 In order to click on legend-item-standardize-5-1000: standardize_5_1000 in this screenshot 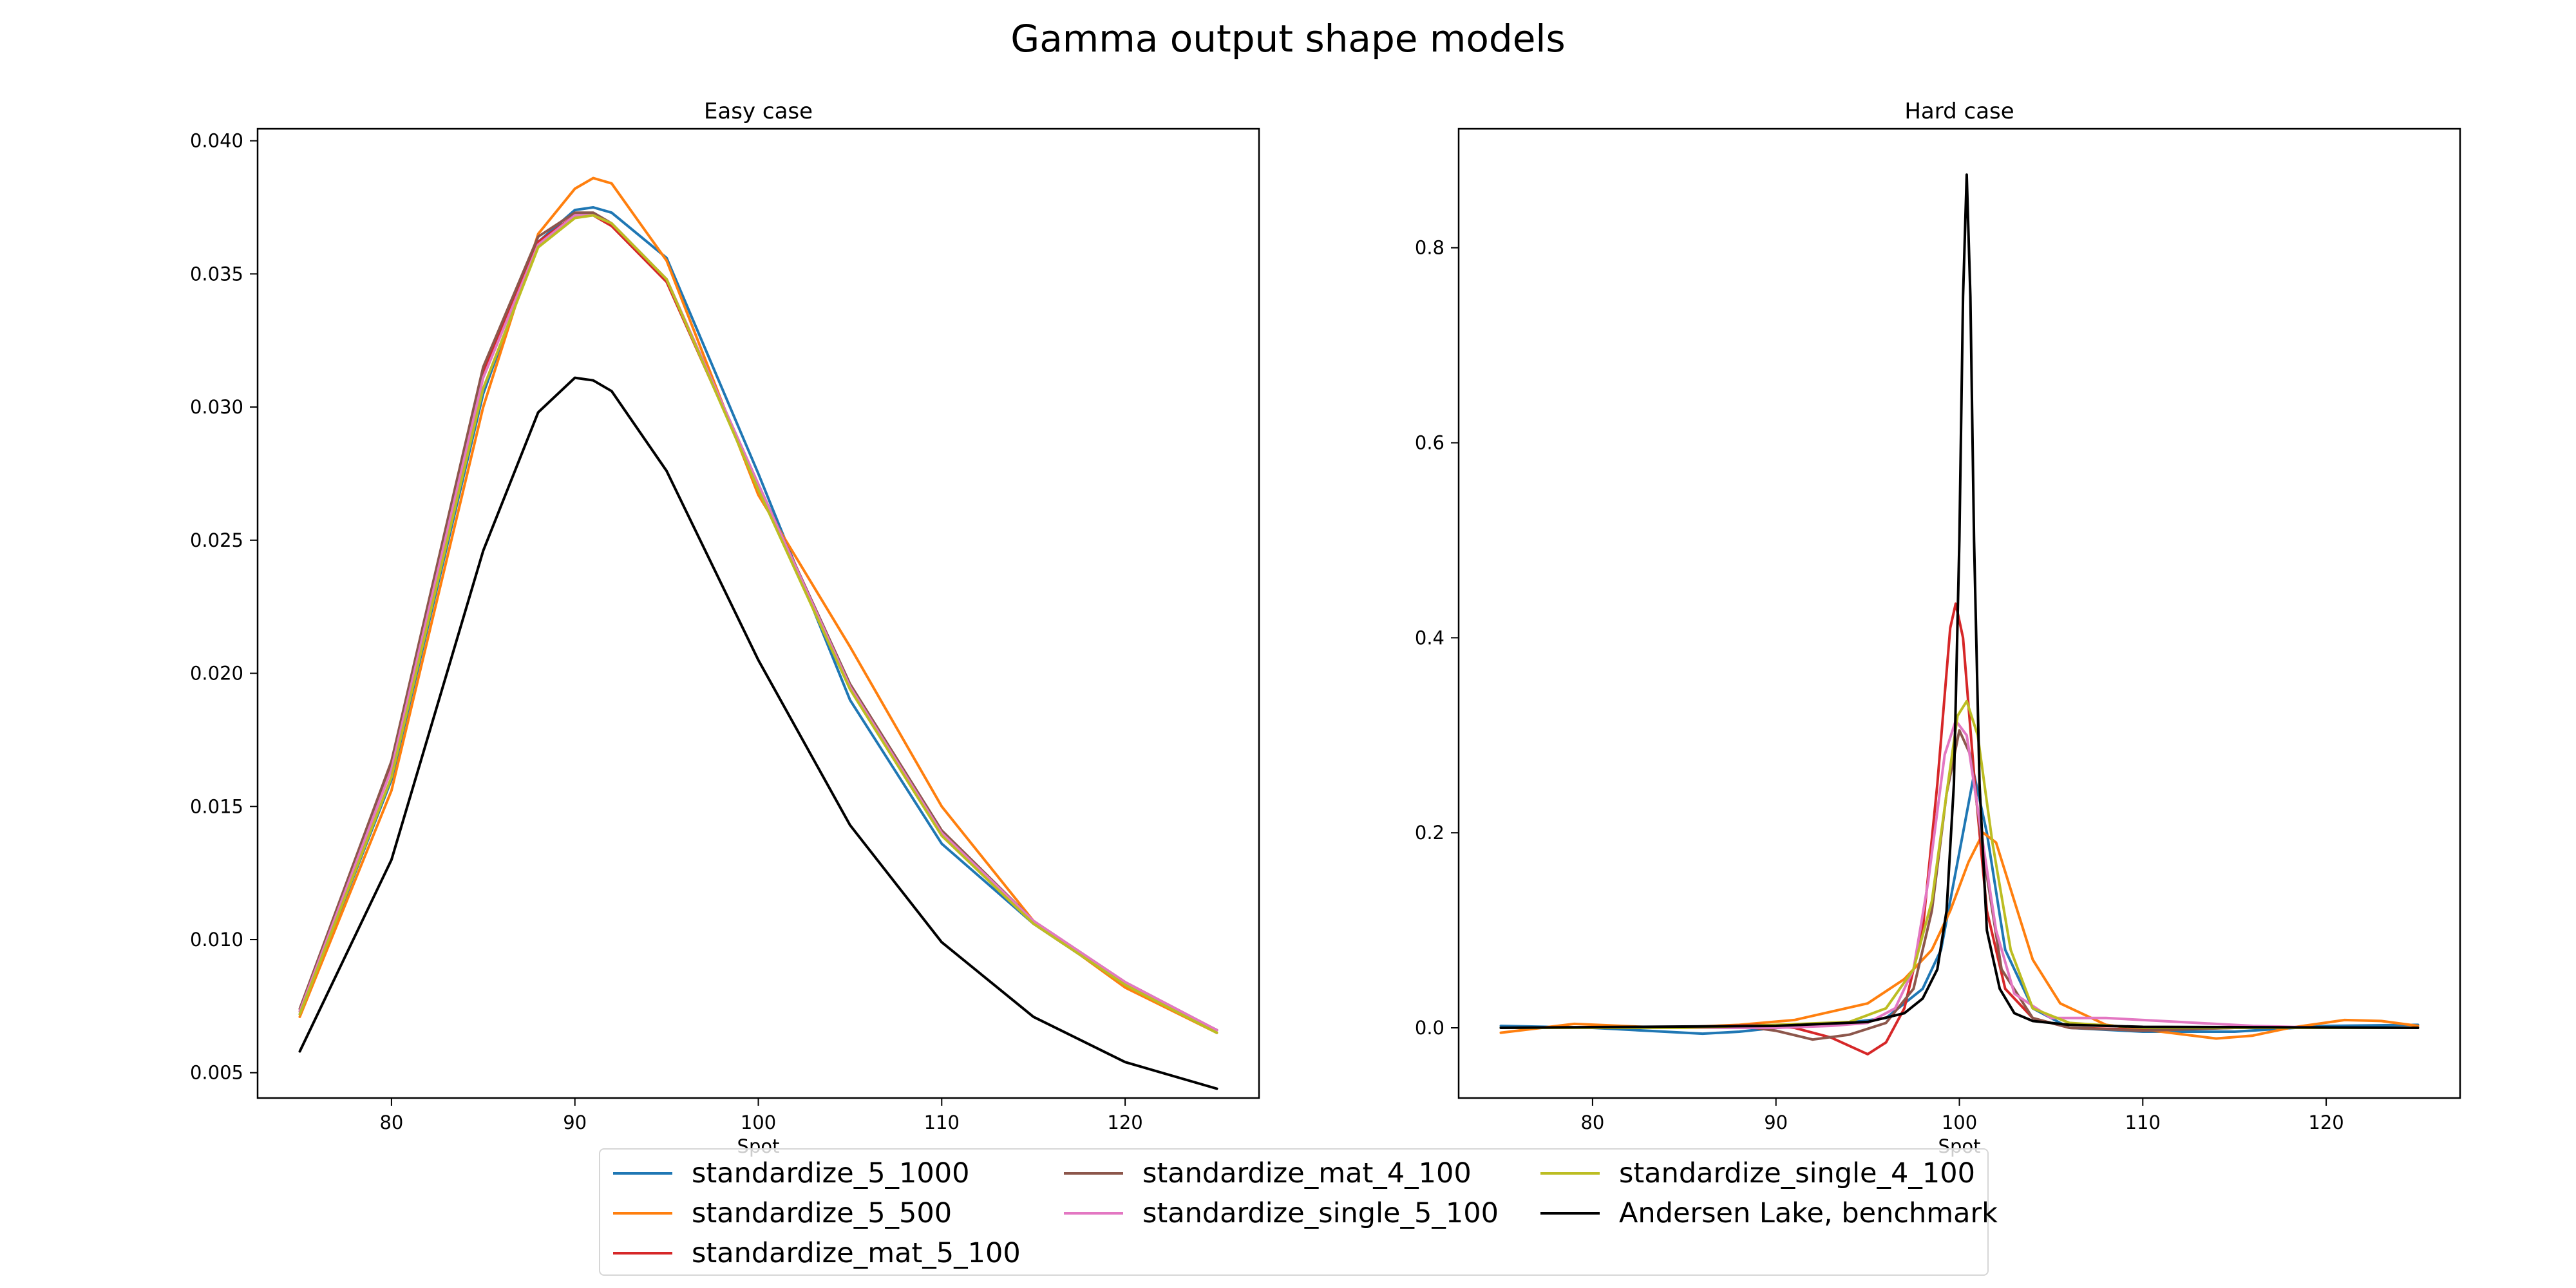, I will do `click(791, 1173)`.